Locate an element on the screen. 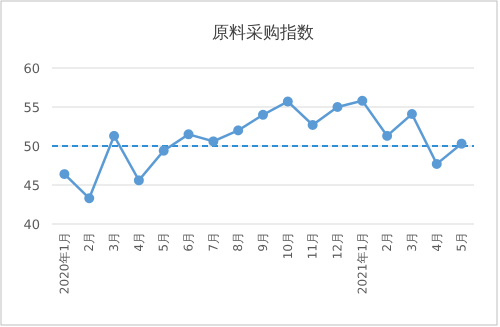  x-tick-label: 9月 is located at coordinates (263, 242).